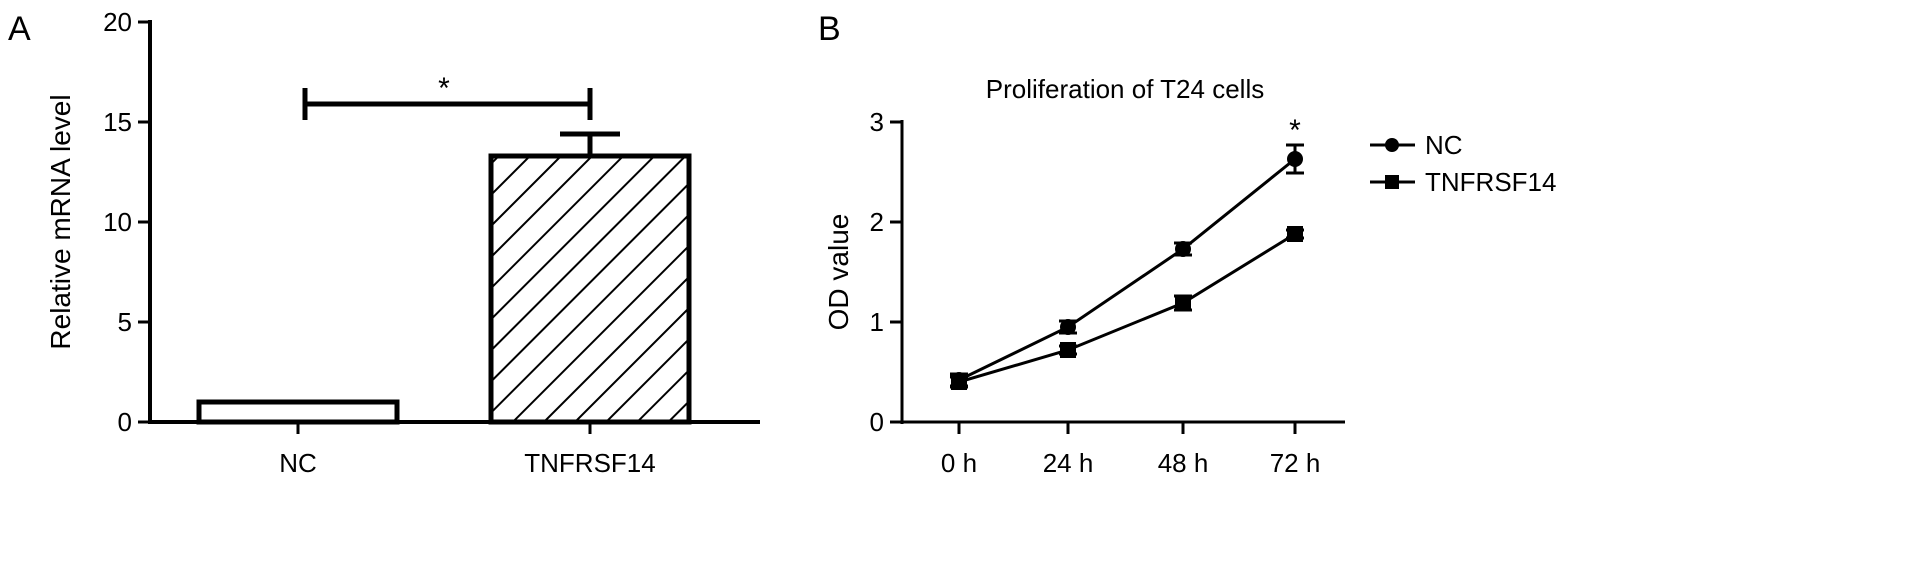 The width and height of the screenshot is (1913, 585). I want to click on y-tick-label: 2, so click(877, 222).